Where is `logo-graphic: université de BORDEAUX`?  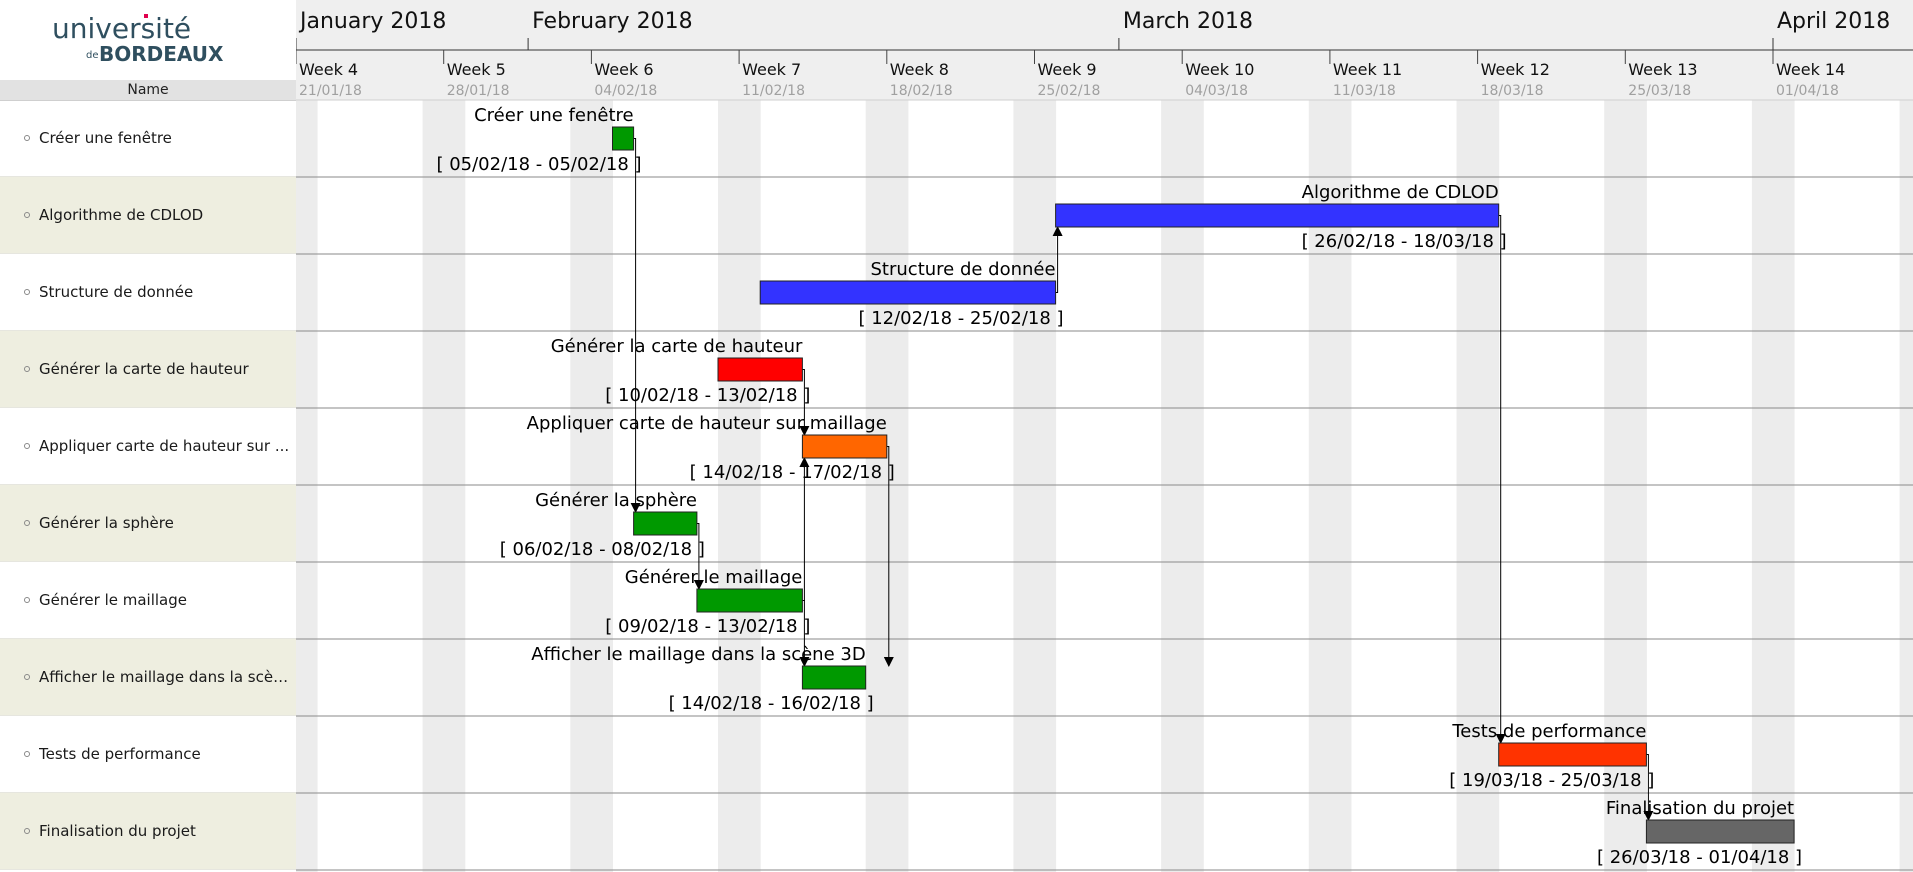
logo-graphic: université de BORDEAUX is located at coordinates (138, 39).